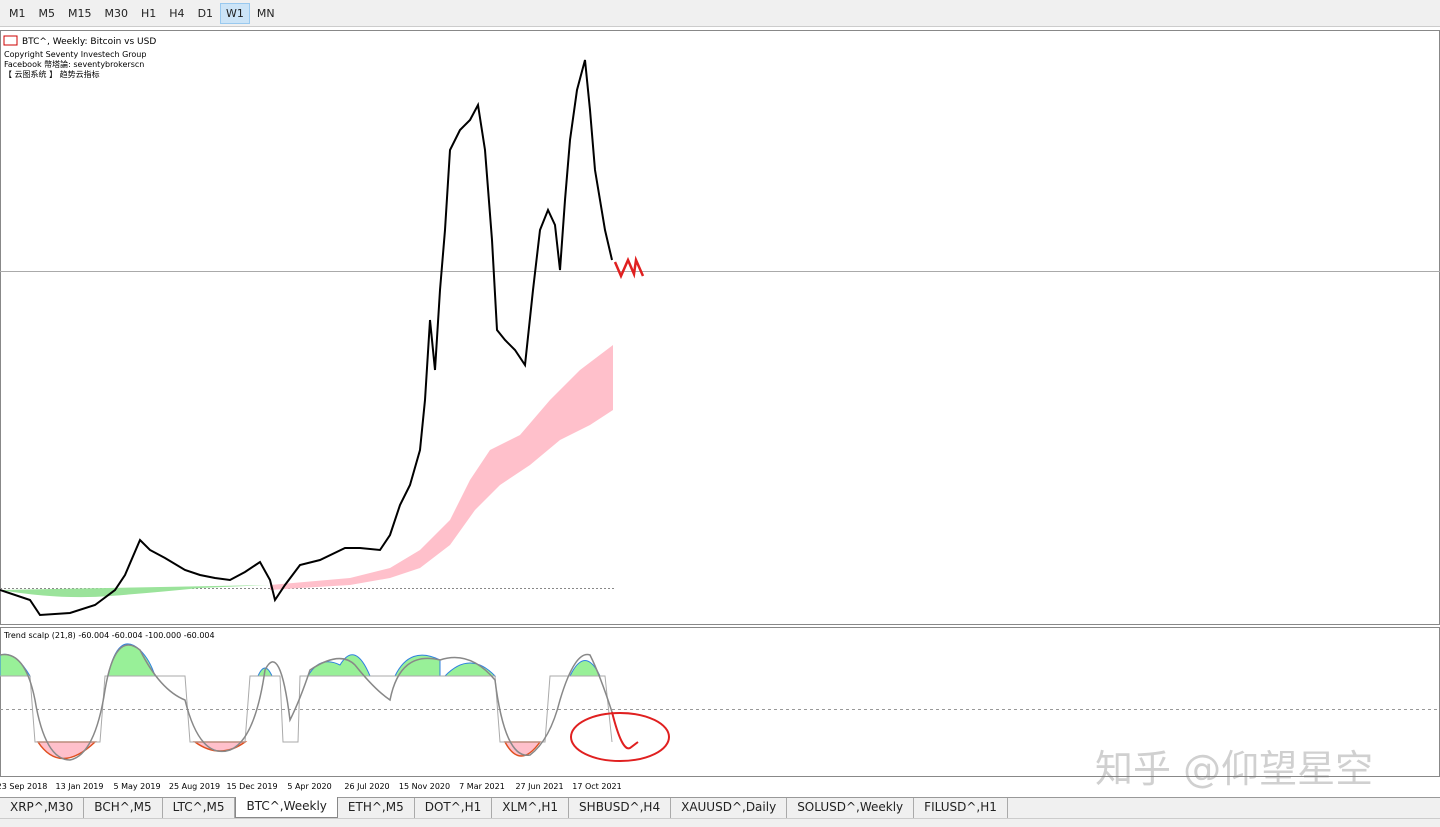 The width and height of the screenshot is (1440, 827). Describe the element at coordinates (720, 13) in the screenshot. I see `toolbar: M1 M5 M15 M30 H1 H4 D1 W1 MN` at that location.